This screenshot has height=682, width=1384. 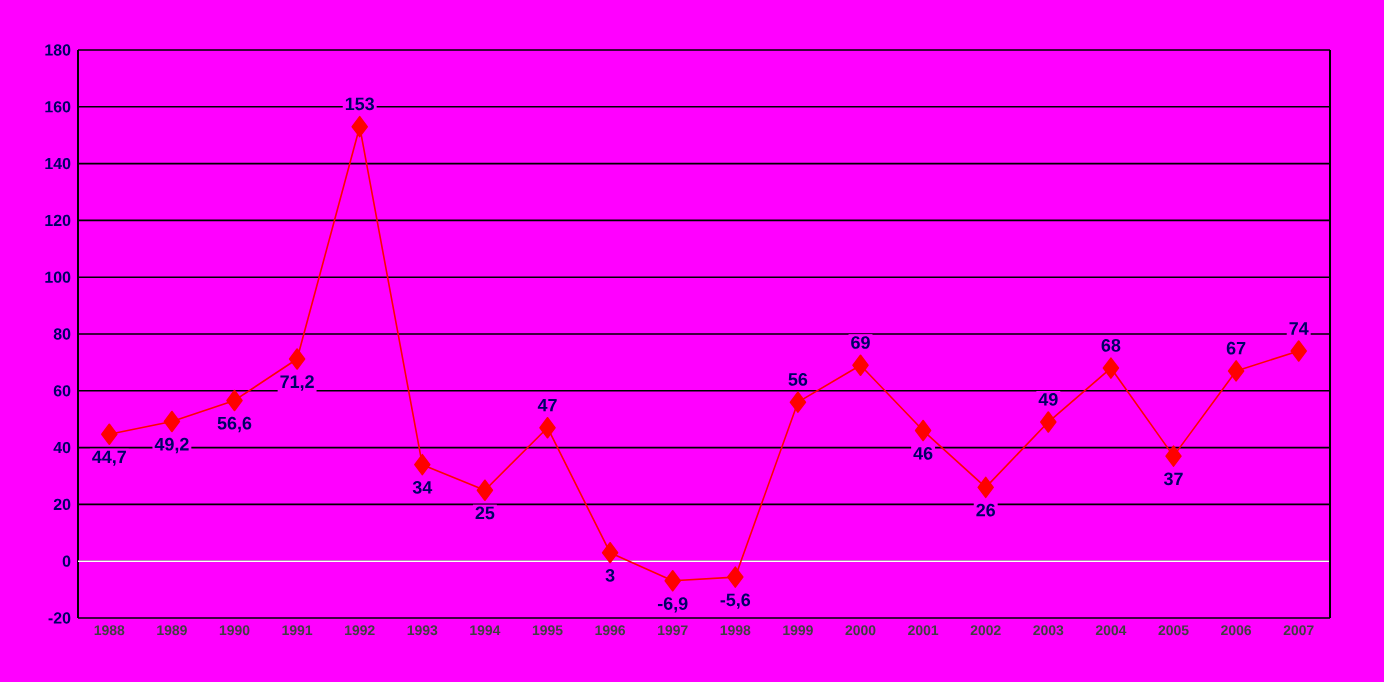 I want to click on data-label: 49, so click(x=1048, y=399).